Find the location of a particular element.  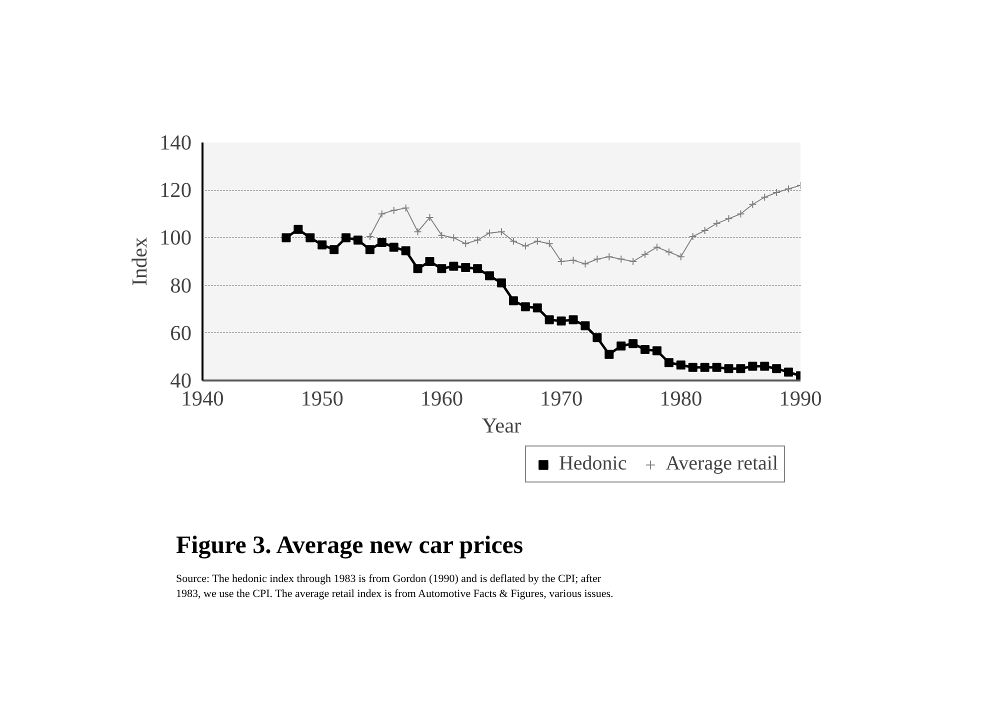

x-tick-label: 1990 is located at coordinates (800, 398).